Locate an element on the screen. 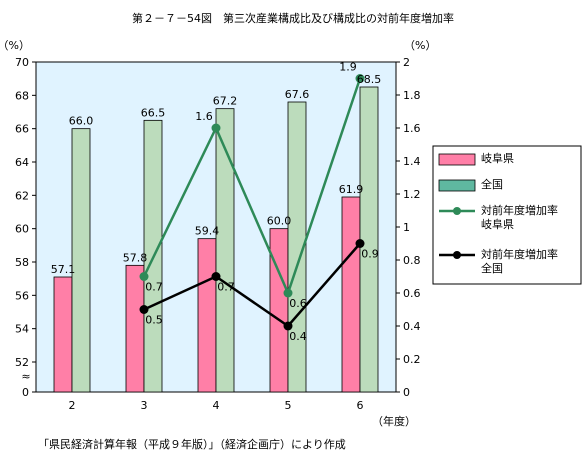 This screenshot has height=463, width=586. line-label: 0.9 is located at coordinates (370, 254).